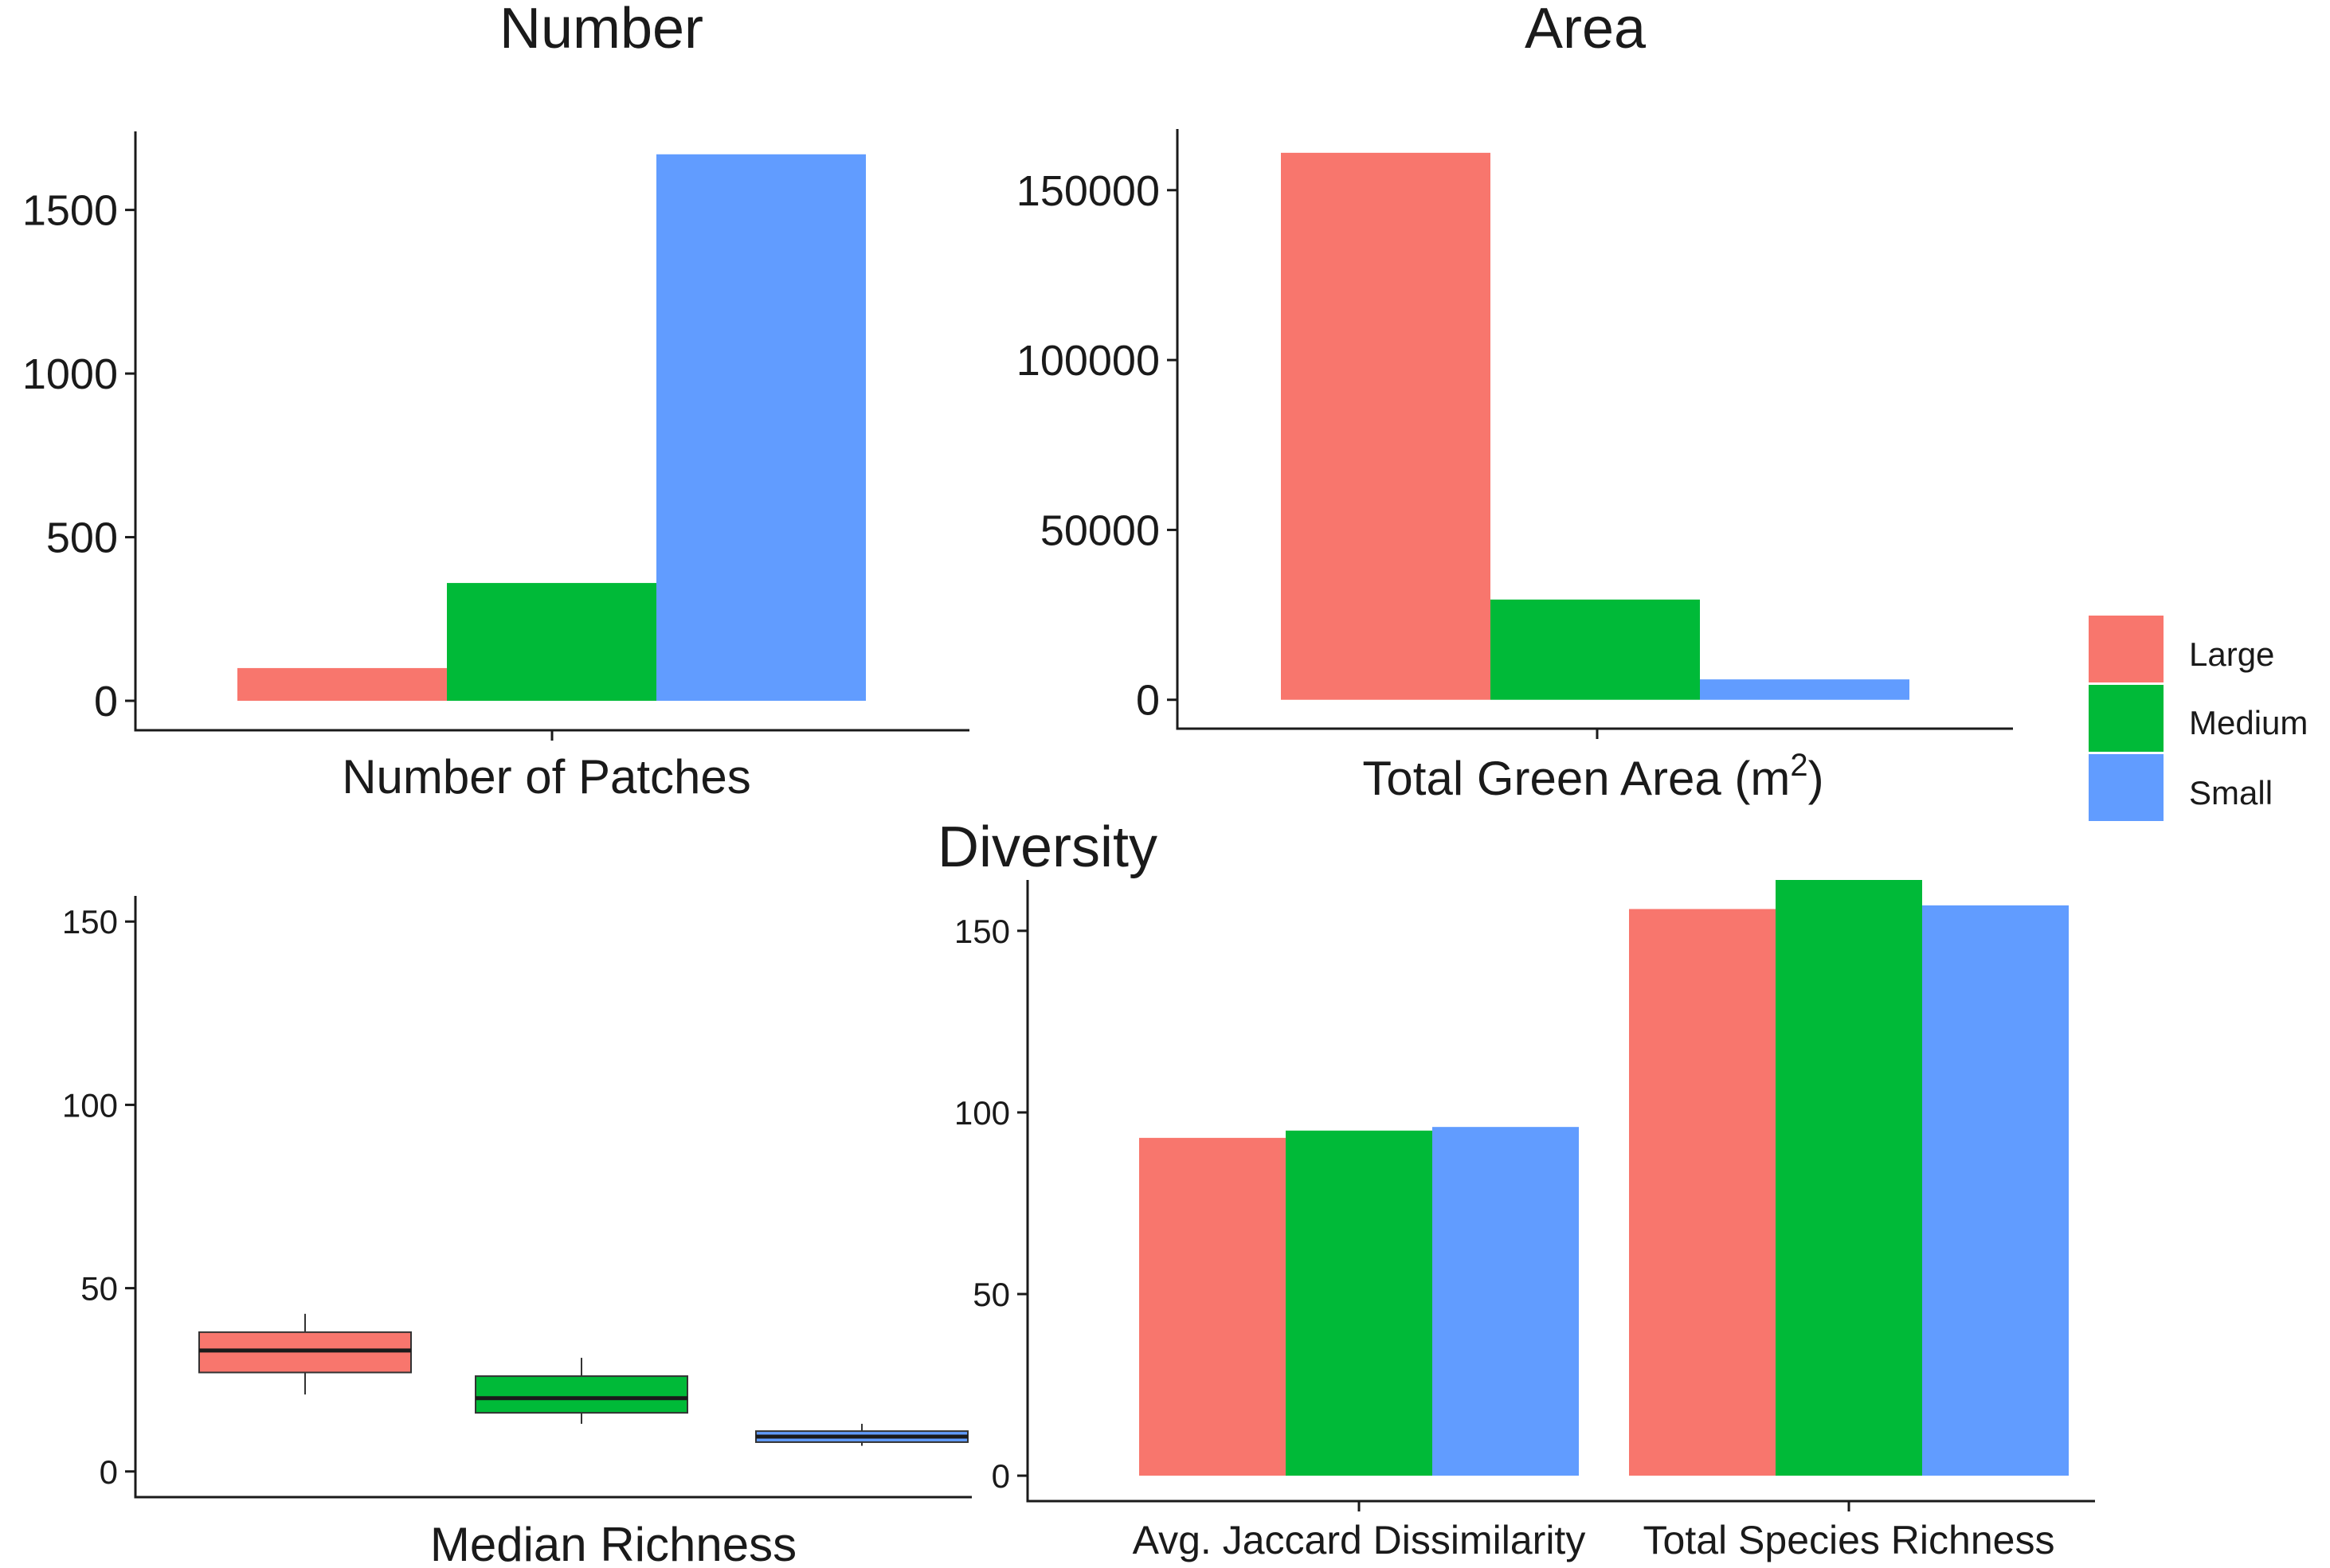 The width and height of the screenshot is (2330, 1568). Describe the element at coordinates (601, 30) in the screenshot. I see `title-number: Number` at that location.